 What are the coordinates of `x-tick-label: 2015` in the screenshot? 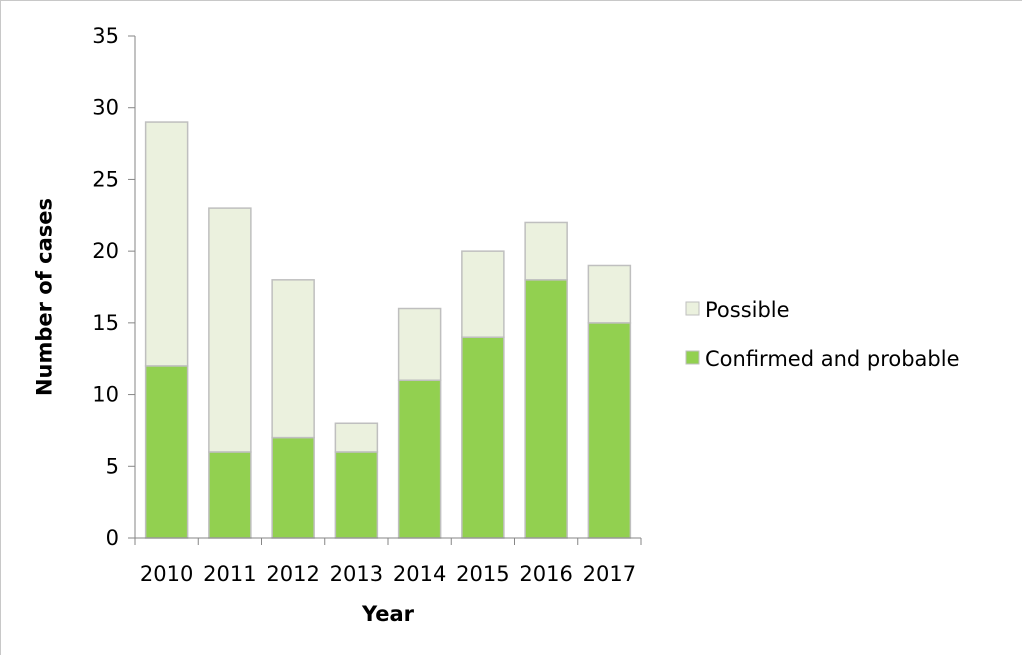 It's located at (482, 574).